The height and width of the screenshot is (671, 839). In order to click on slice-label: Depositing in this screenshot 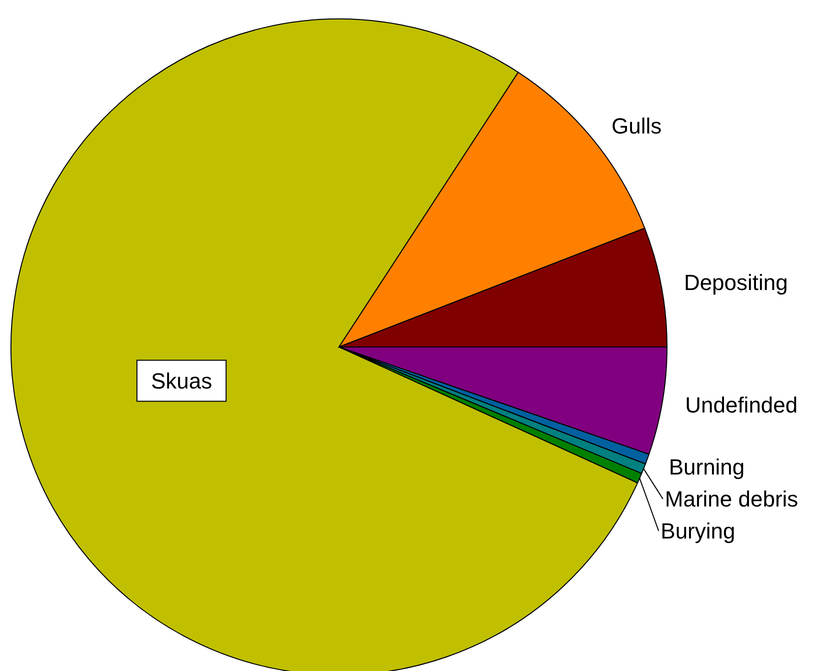, I will do `click(736, 282)`.